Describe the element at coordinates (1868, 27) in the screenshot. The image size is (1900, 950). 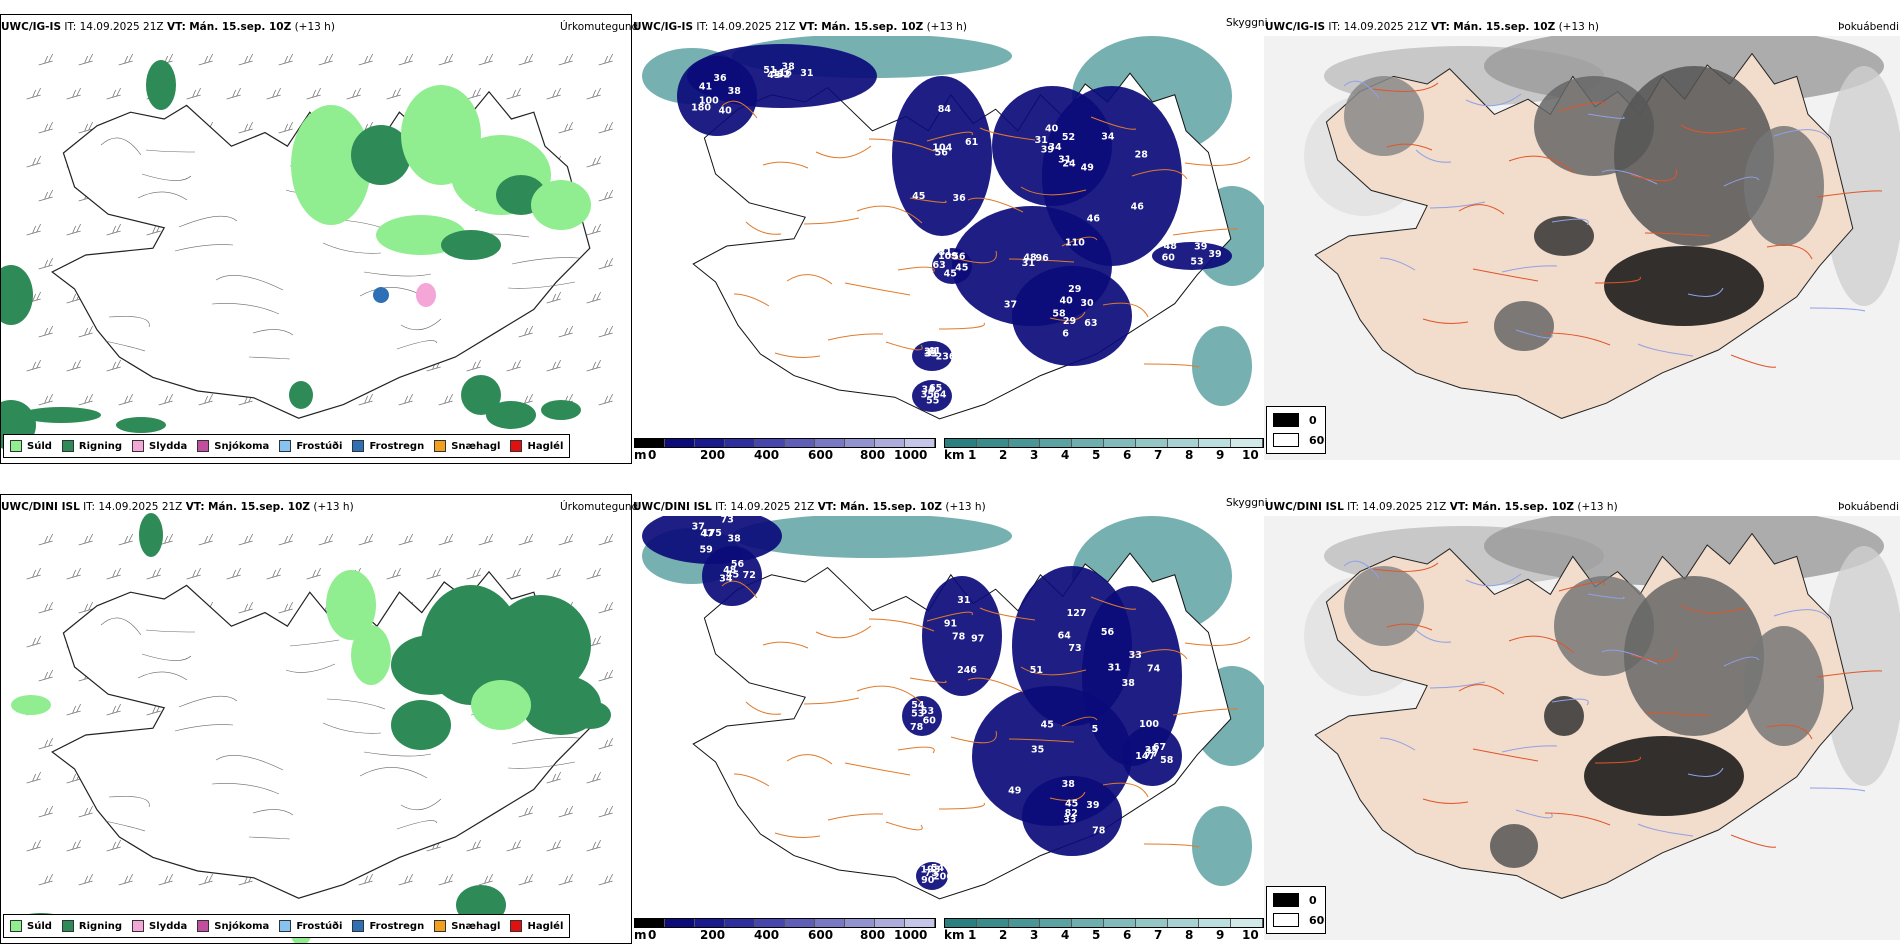
I see `fog-label-row1: Þokuábendi` at that location.